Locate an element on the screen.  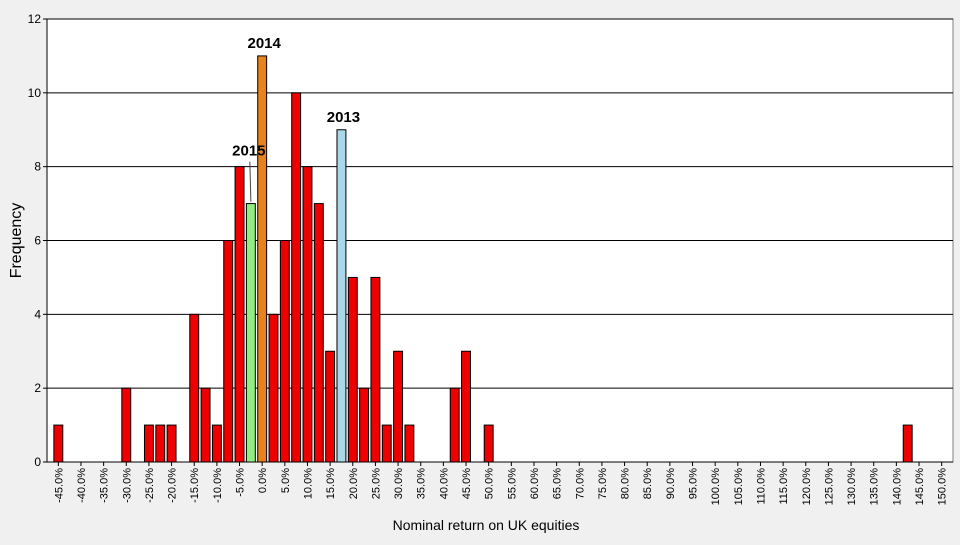
x-tick-label: 115.0% is located at coordinates (784, 486).